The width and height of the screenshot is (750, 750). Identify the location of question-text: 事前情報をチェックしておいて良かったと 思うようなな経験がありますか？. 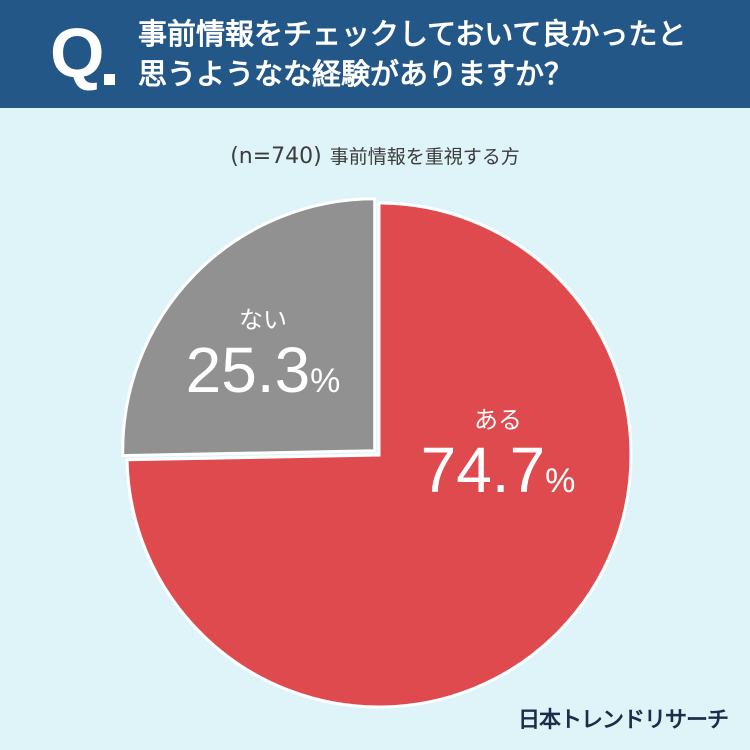
(438, 54).